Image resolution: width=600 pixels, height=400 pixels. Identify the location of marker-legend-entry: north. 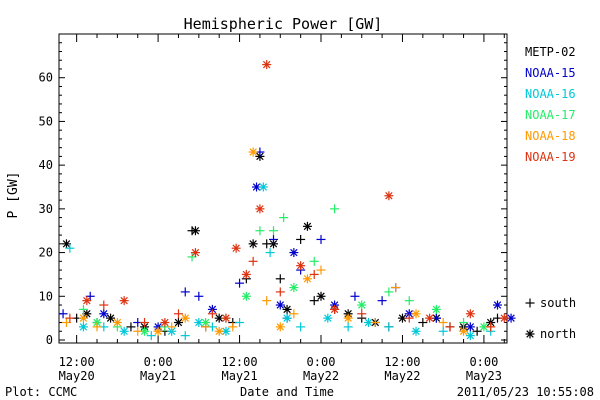
(550, 334).